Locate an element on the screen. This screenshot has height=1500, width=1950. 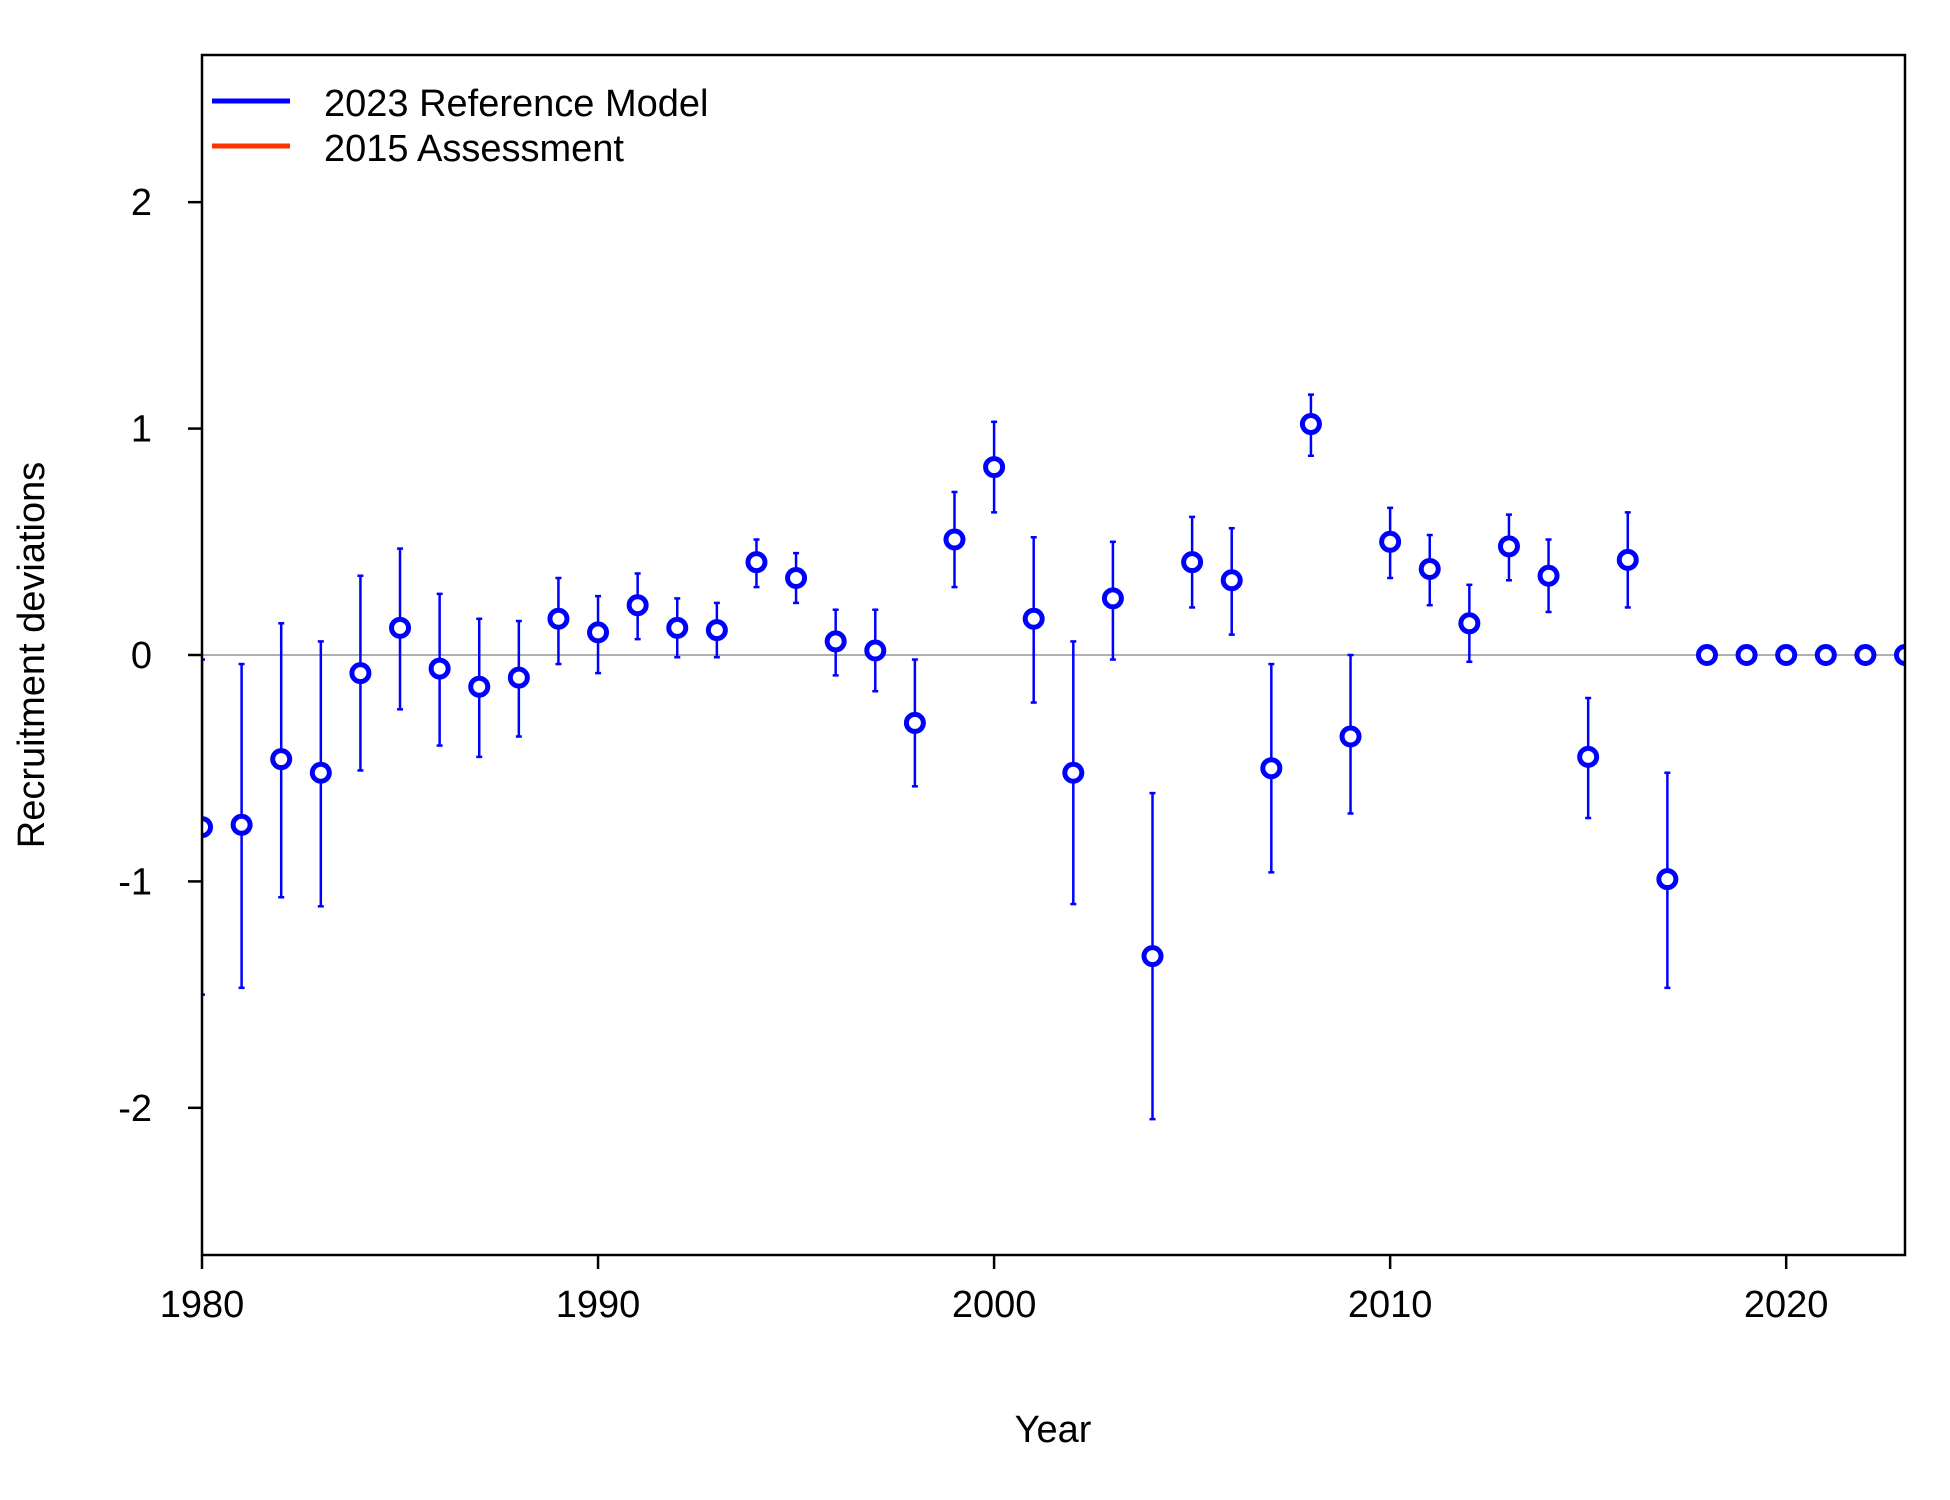
y-tick-label: 2 is located at coordinates (141, 203).